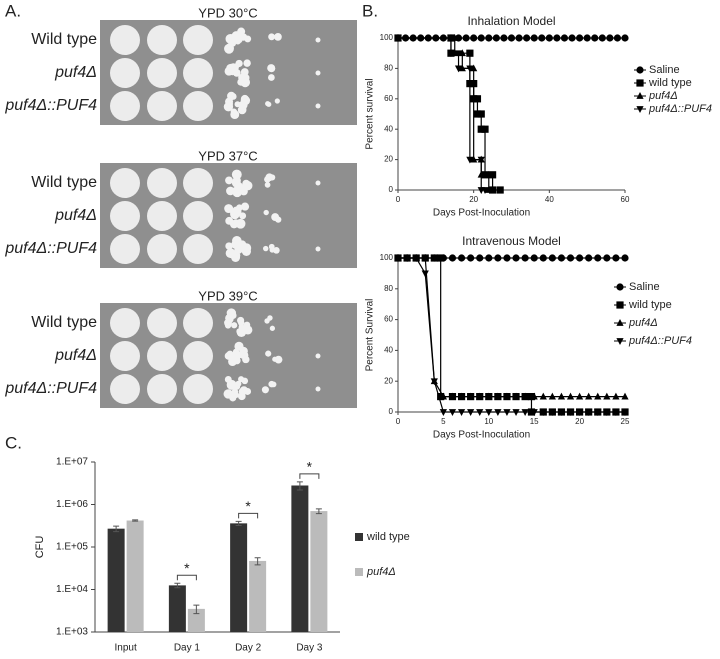 The height and width of the screenshot is (659, 720). What do you see at coordinates (72, 632) in the screenshot?
I see `y-tick-label: 1.E+03` at bounding box center [72, 632].